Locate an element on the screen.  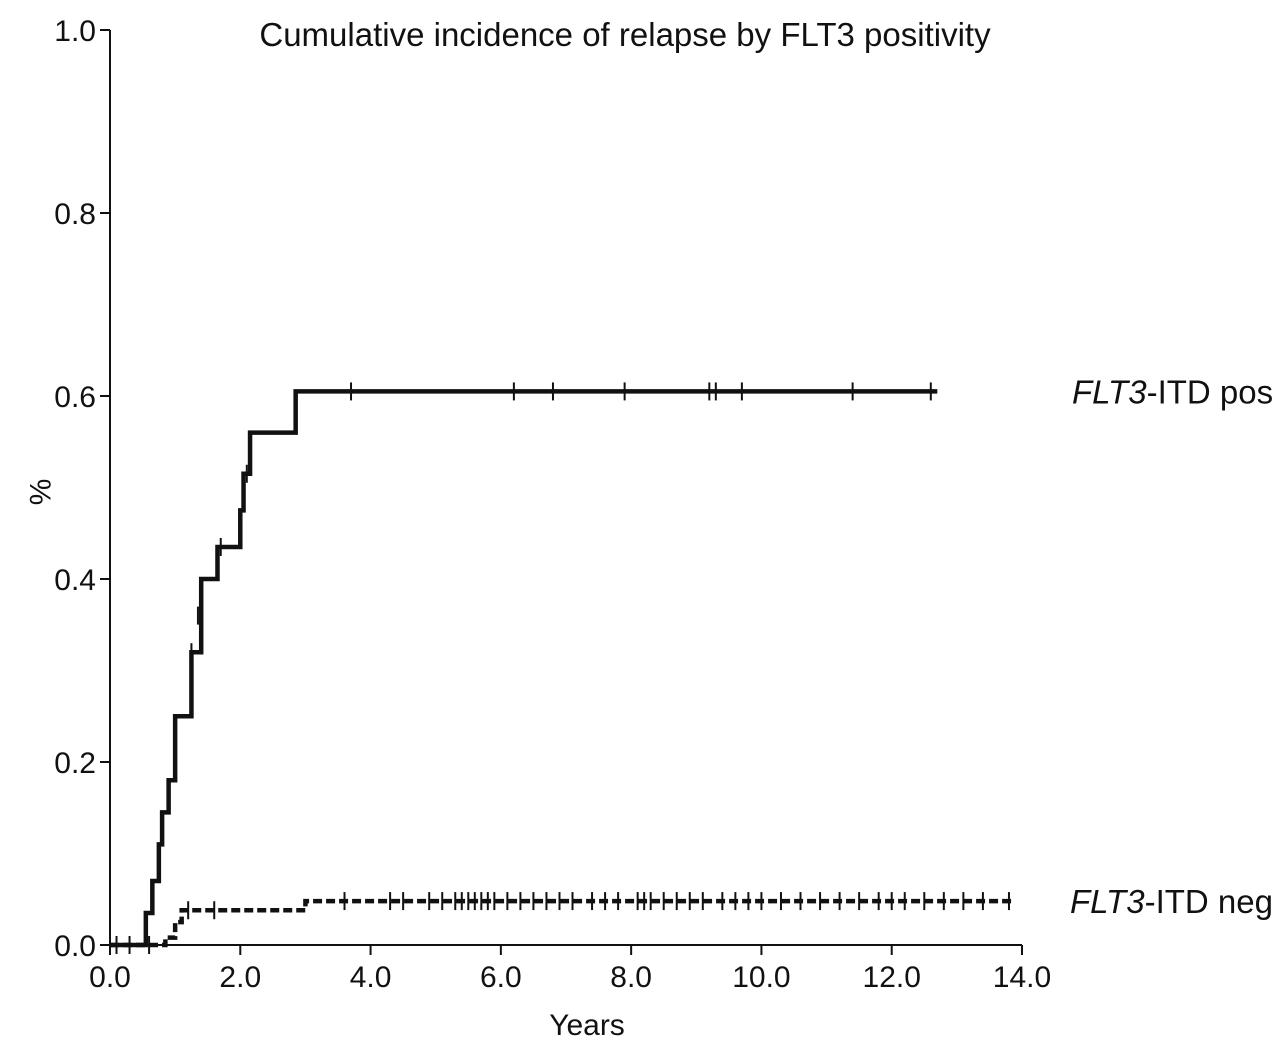
y-axis-title: % is located at coordinates (39, 492).